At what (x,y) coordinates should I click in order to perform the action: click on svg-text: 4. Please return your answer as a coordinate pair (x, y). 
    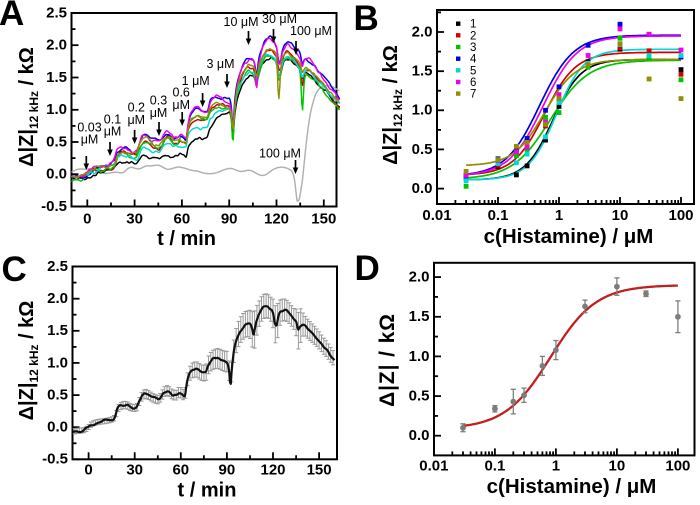
    Looking at the image, I should click on (473, 60).